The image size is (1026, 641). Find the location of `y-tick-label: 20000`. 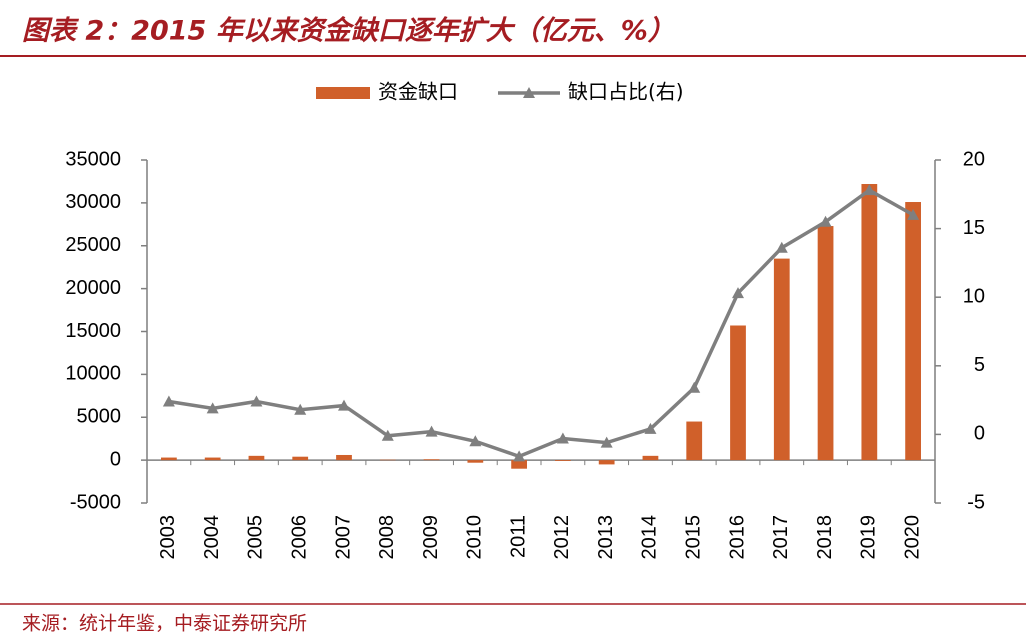

y-tick-label: 20000 is located at coordinates (93, 288).